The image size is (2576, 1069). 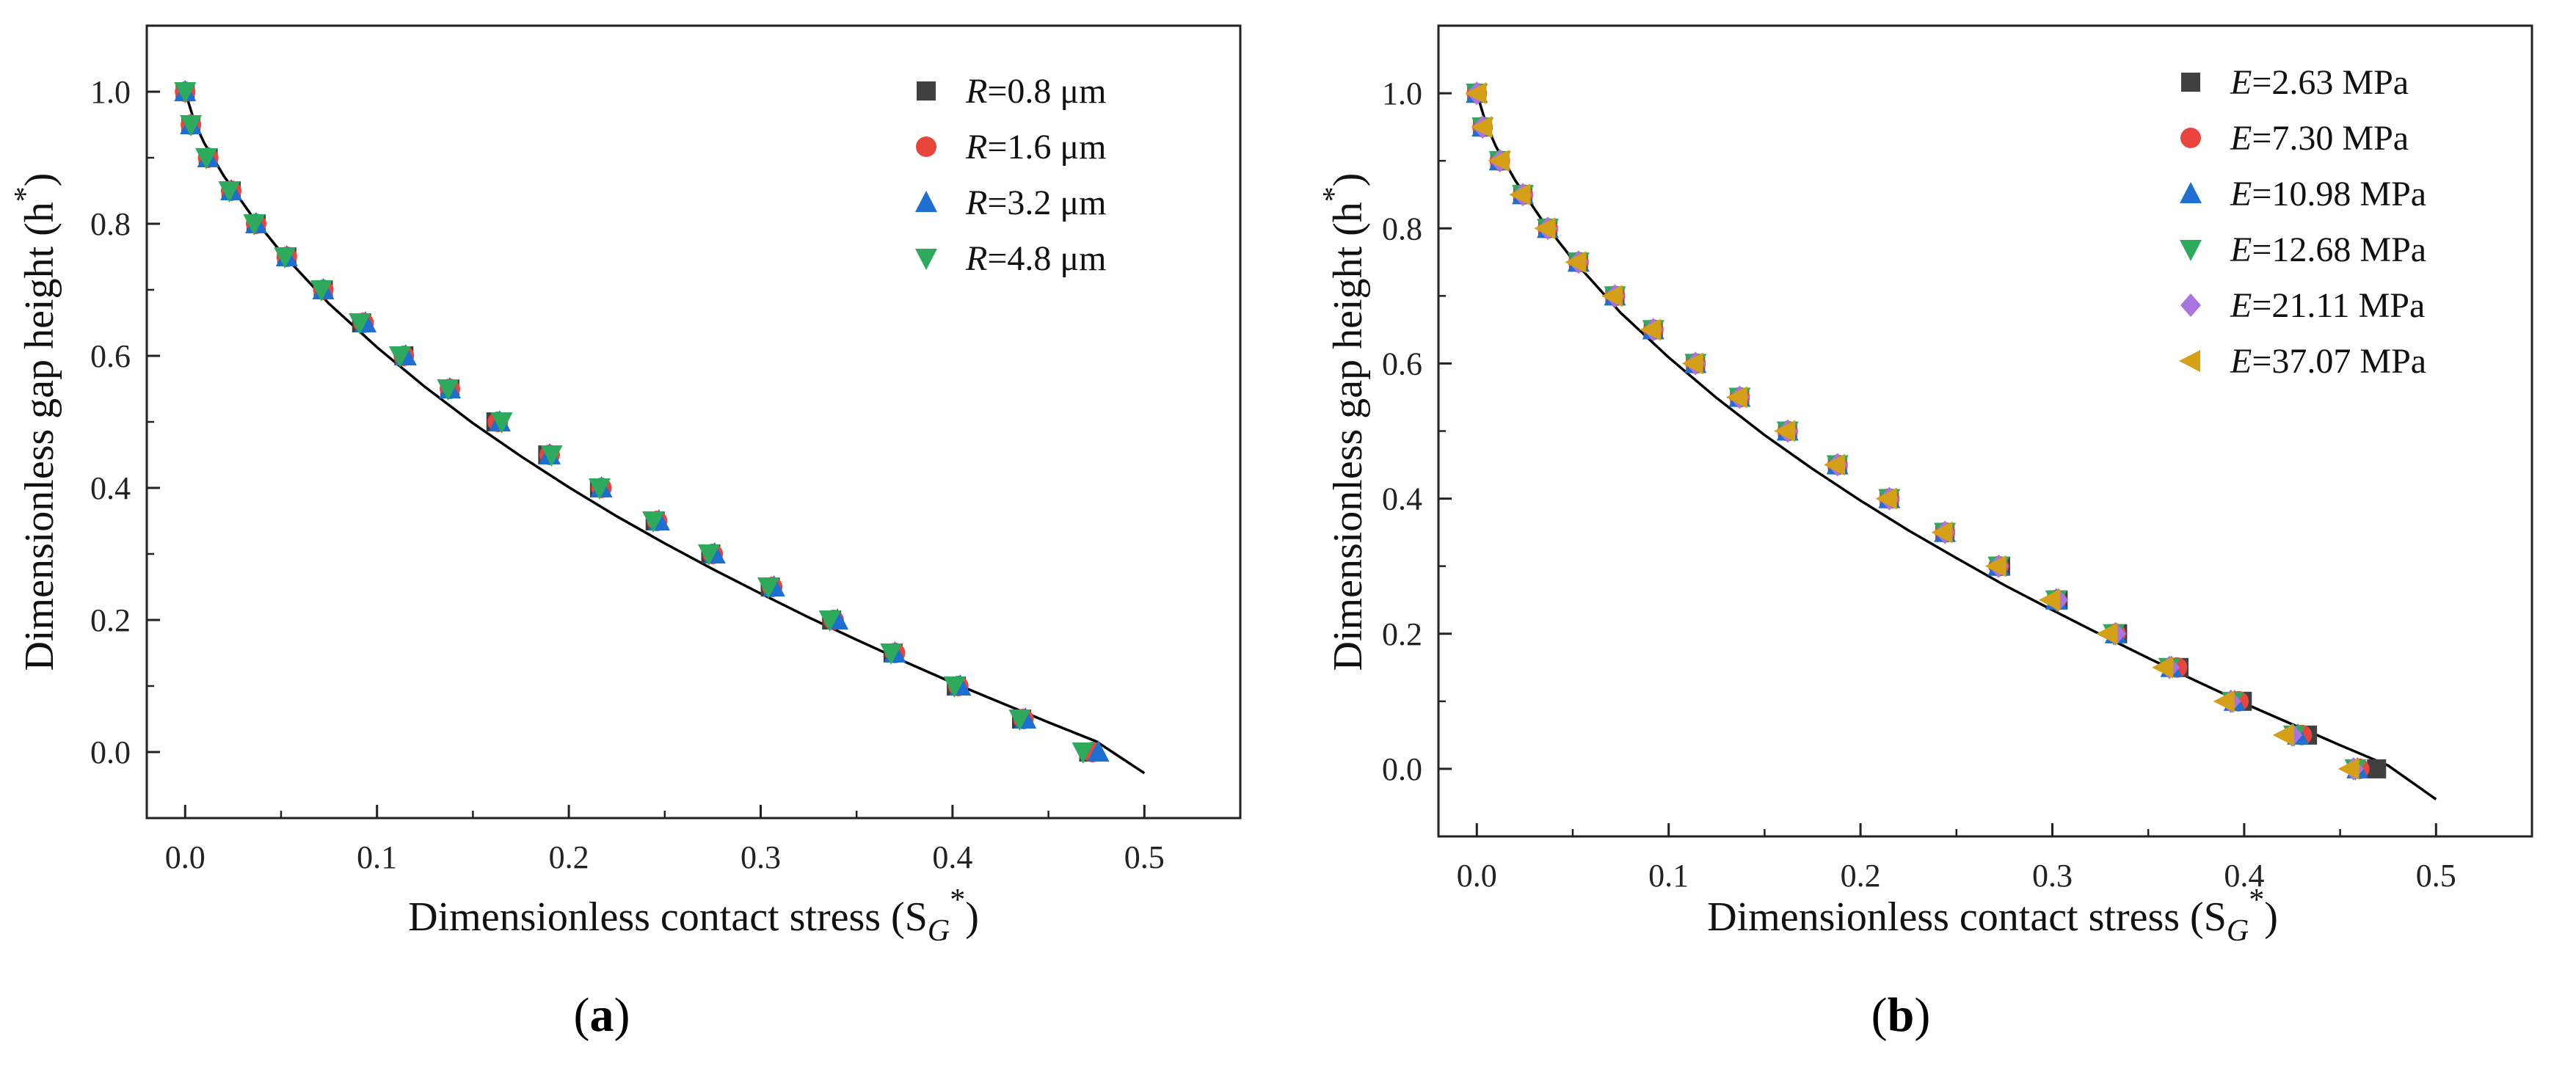 I want to click on legend-value: =3.2 μm, so click(x=1046, y=203).